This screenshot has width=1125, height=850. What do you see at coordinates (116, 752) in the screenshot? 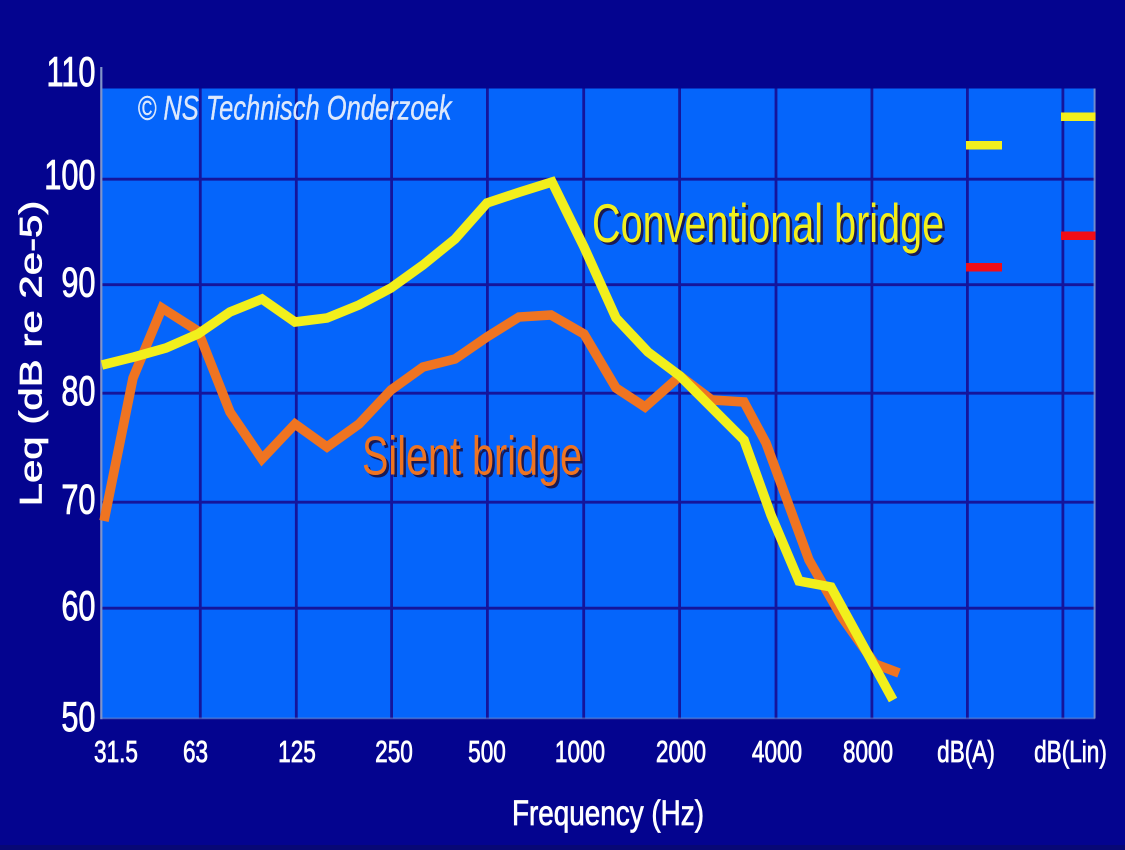
I see `svg-text: 31.5` at bounding box center [116, 752].